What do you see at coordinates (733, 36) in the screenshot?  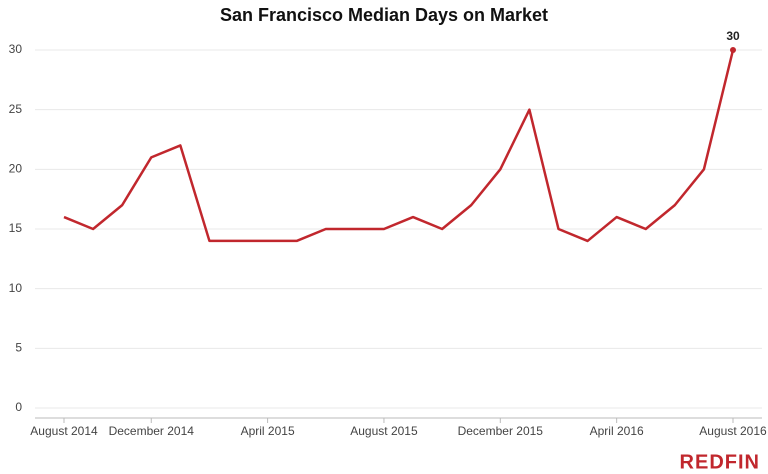 I see `data-label: 30` at bounding box center [733, 36].